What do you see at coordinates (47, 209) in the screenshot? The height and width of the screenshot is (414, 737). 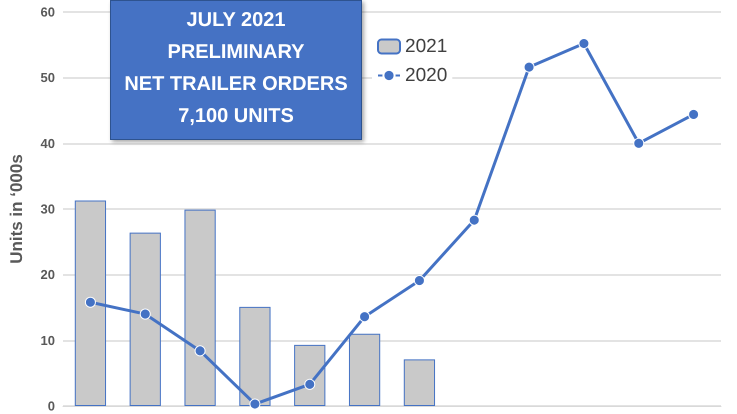 I see `y-tick-label: 30` at bounding box center [47, 209].